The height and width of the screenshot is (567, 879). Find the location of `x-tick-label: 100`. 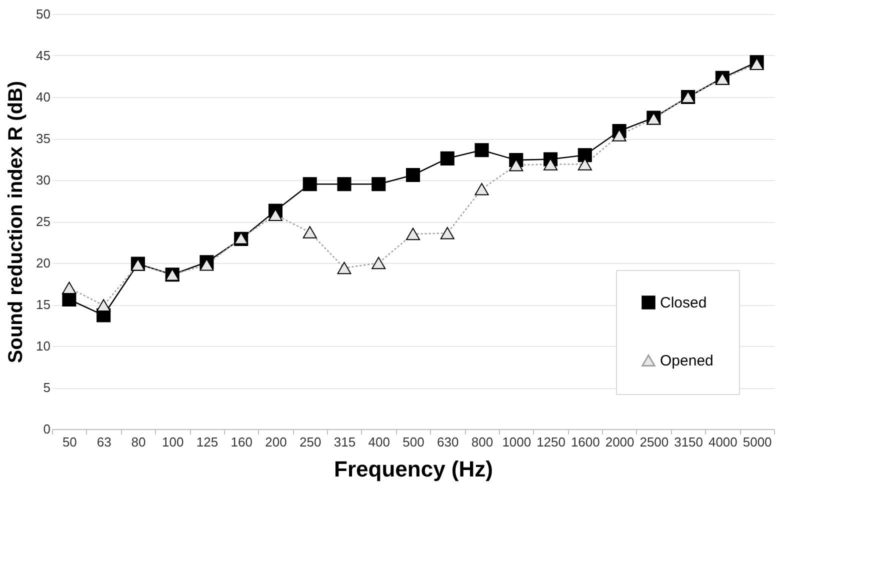

x-tick-label: 100 is located at coordinates (173, 442).